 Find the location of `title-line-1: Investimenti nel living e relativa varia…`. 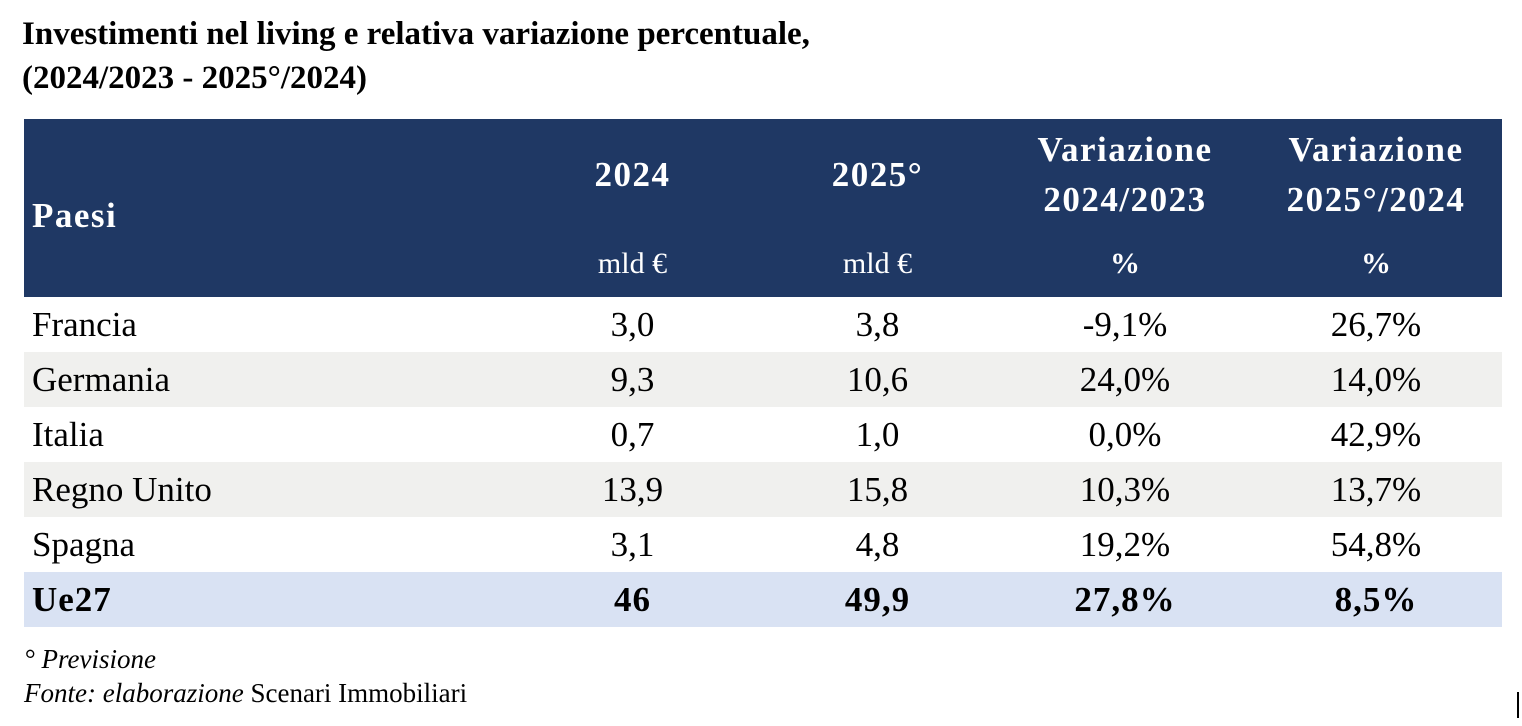

title-line-1: Investimenti nel living e relativa varia… is located at coordinates (416, 34).